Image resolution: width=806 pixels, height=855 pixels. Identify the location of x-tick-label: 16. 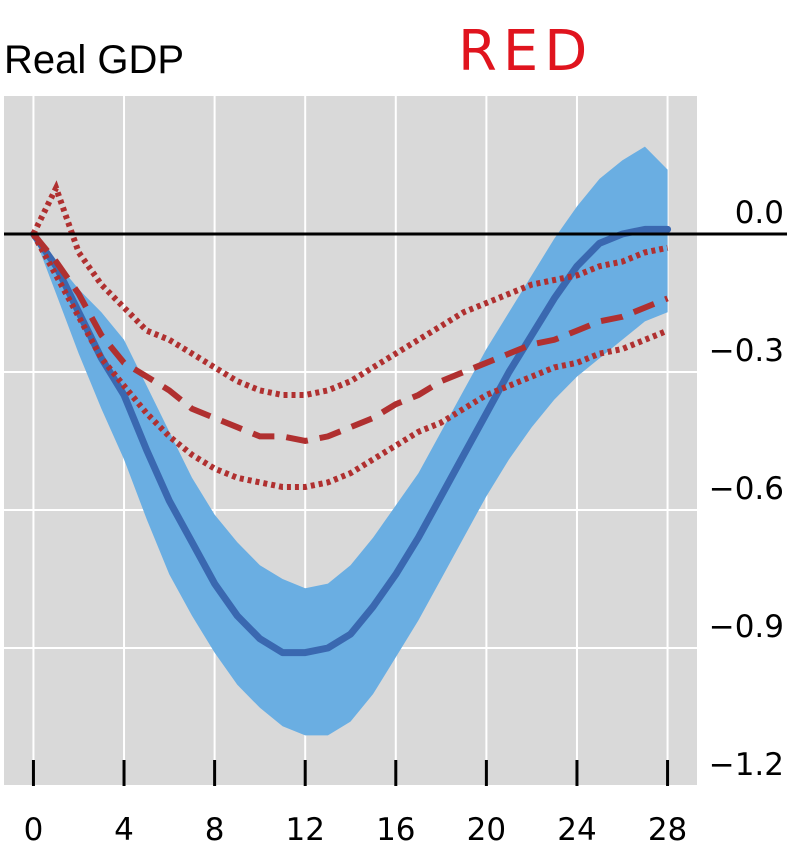
(395, 830).